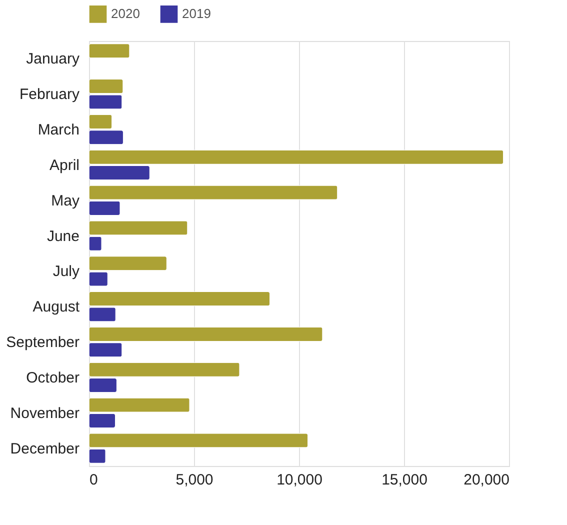  What do you see at coordinates (65, 201) in the screenshot?
I see `y-tick-label: May` at bounding box center [65, 201].